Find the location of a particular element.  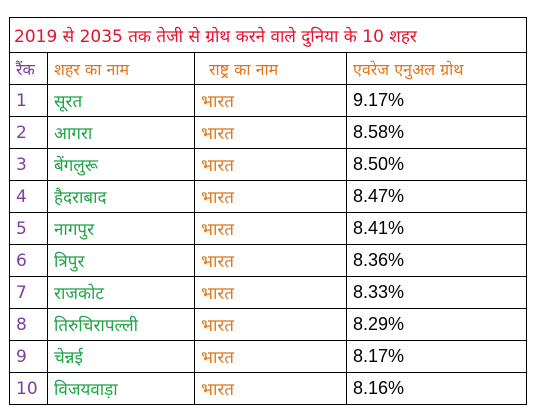

table-row: 4 हैदराबाद भारत 8.47% is located at coordinates (268, 196).